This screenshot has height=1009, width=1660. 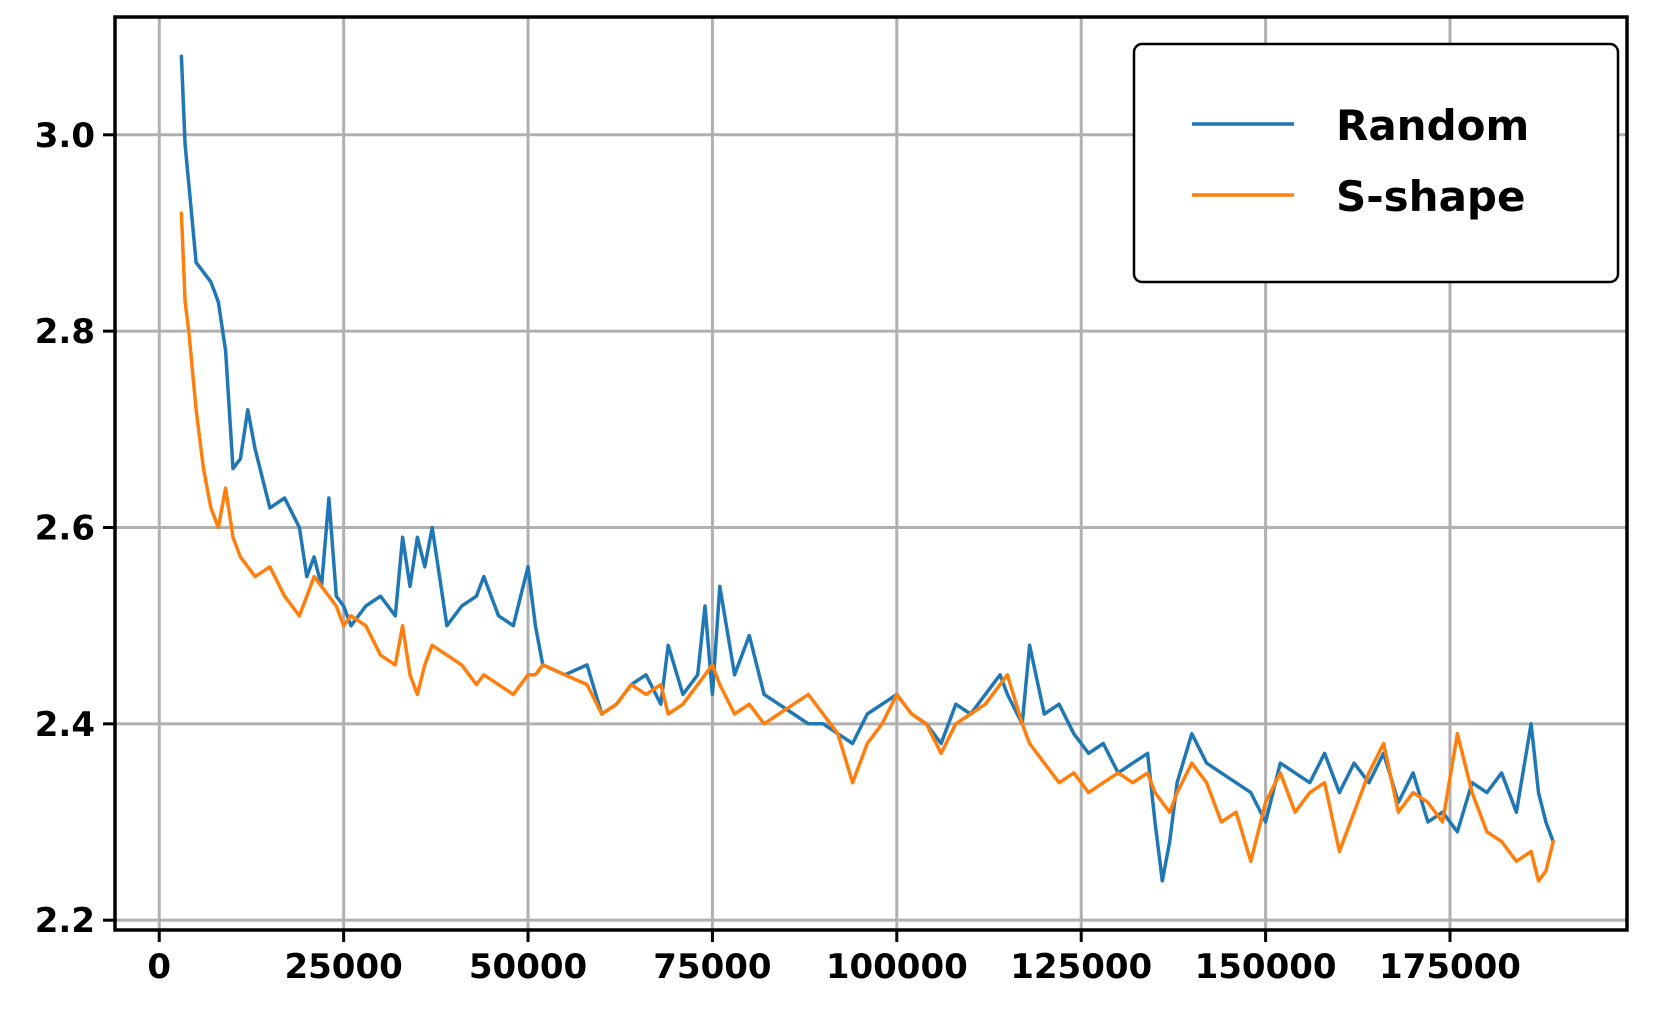 I want to click on legend: Random S-shape, so click(x=1376, y=163).